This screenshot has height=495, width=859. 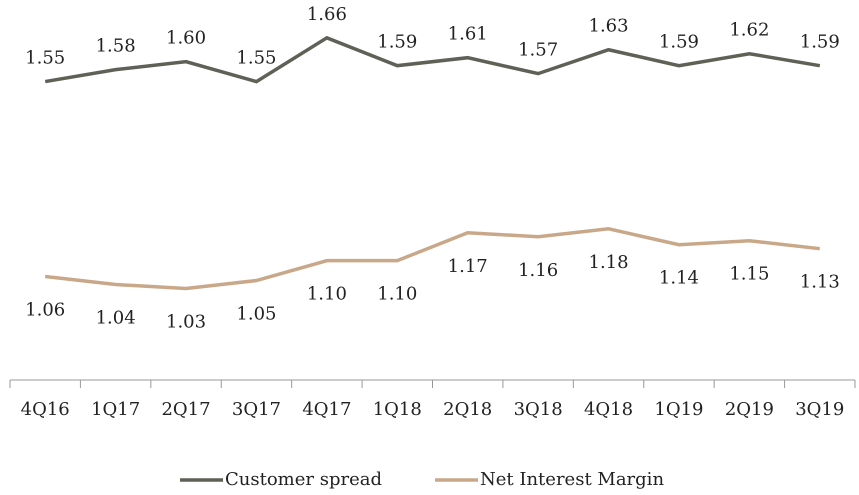 I want to click on x-tick-label: 2Q17, so click(x=185, y=409).